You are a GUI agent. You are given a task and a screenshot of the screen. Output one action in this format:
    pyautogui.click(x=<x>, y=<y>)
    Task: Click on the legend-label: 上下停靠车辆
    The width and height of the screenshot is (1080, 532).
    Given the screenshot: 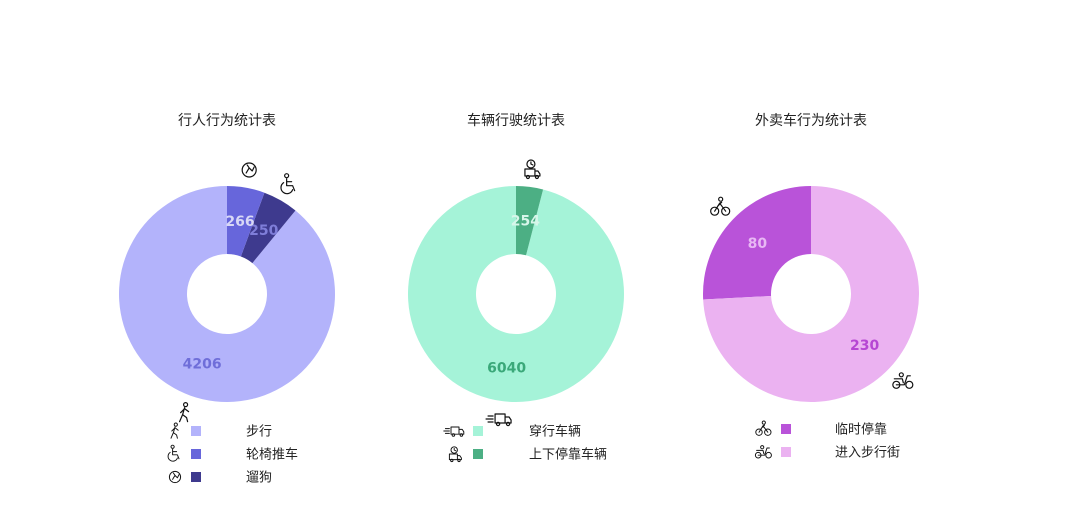 What is the action you would take?
    pyautogui.click(x=568, y=455)
    